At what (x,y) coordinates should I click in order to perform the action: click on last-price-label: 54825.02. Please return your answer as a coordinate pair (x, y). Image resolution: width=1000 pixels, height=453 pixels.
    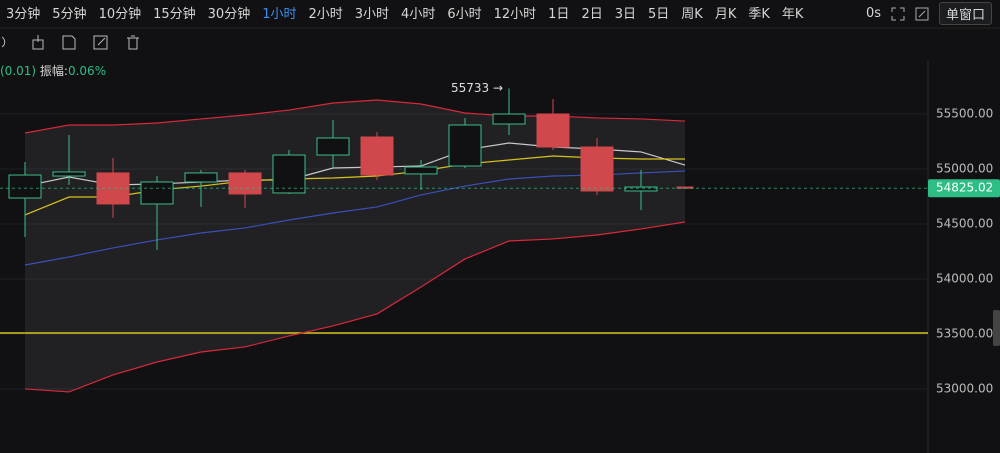
    Looking at the image, I should click on (964, 188).